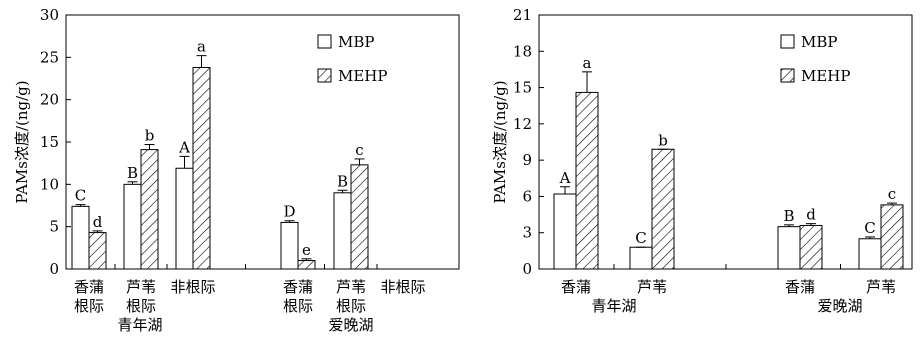 This screenshot has width=921, height=346. Describe the element at coordinates (522, 15) in the screenshot. I see `y-tick-label: 21` at that location.